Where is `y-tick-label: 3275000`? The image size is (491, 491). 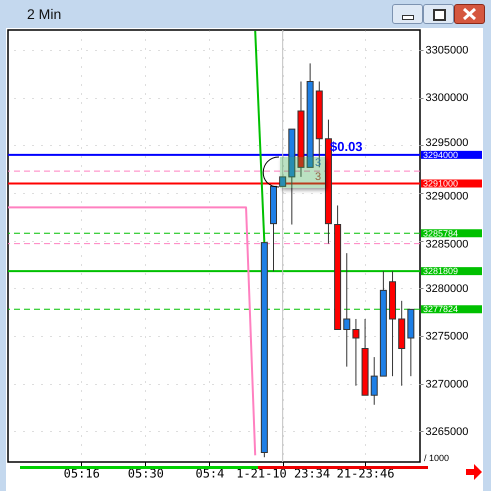
y-tick-label: 3275000 is located at coordinates (447, 336).